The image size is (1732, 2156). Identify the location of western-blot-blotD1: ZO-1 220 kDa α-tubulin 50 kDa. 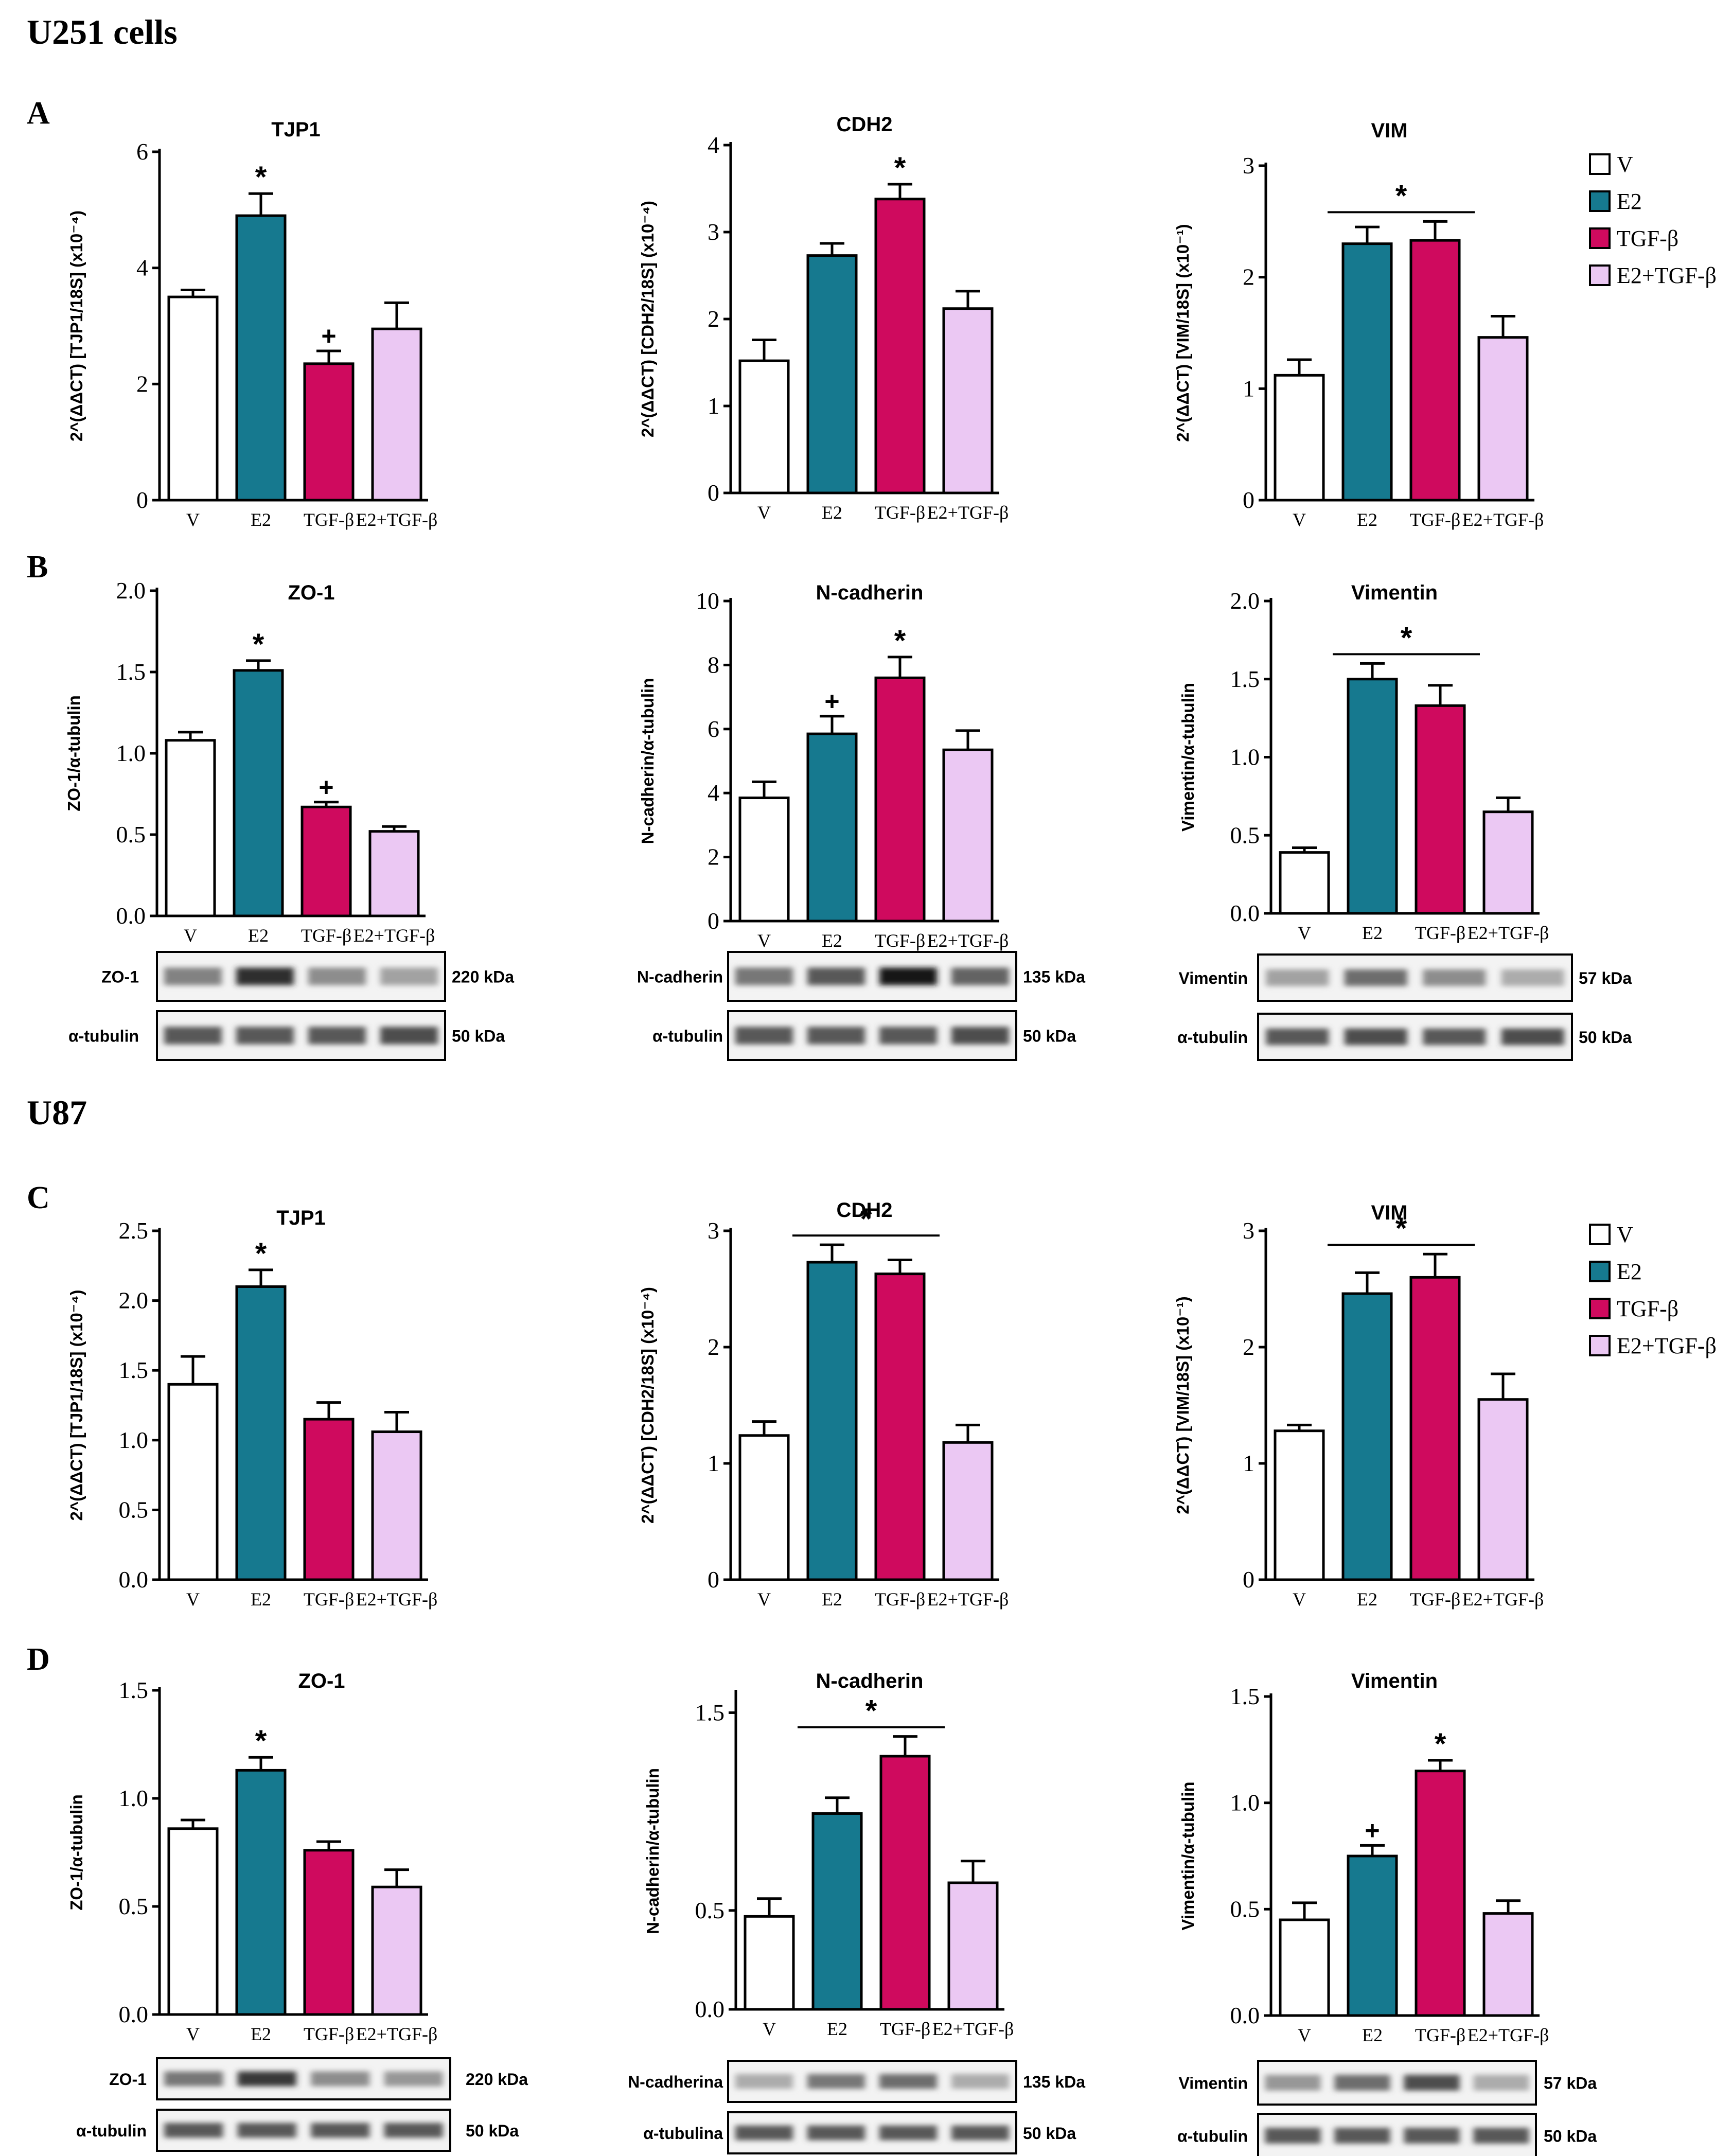
(302, 2104).